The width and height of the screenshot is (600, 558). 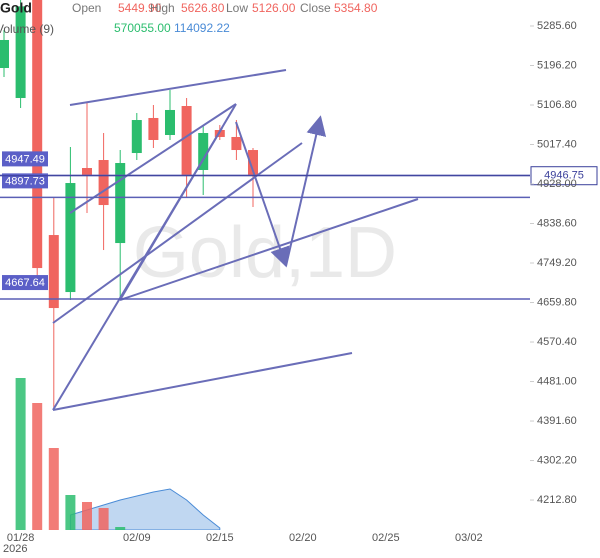 I want to click on header-label: Open, so click(x=86, y=8).